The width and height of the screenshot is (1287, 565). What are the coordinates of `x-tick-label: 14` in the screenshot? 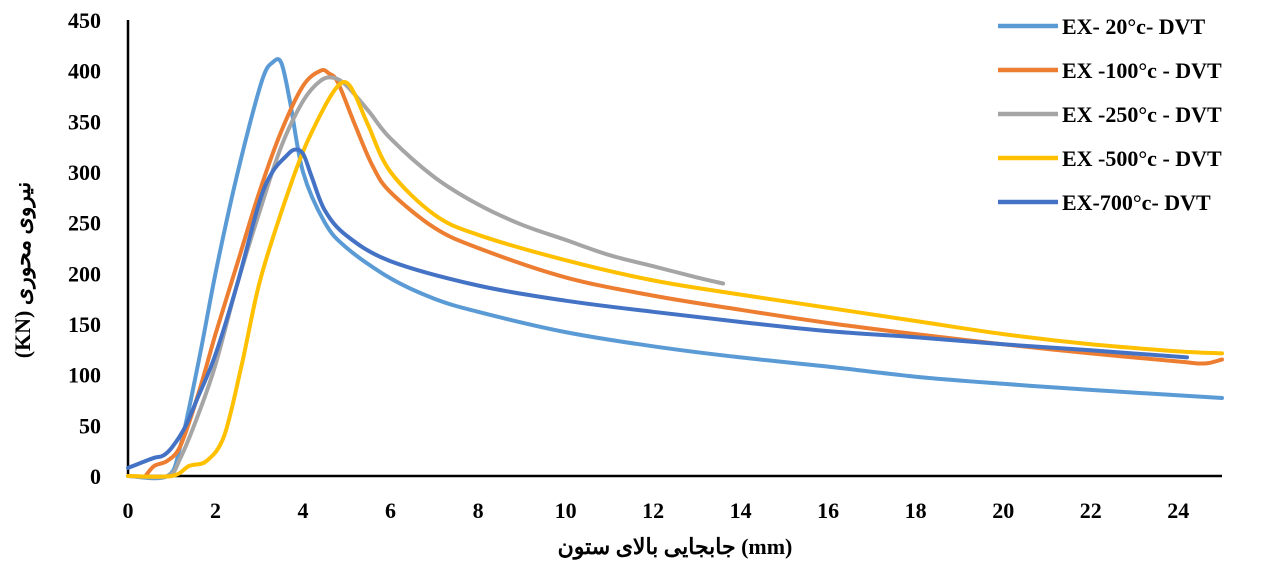 It's located at (741, 510).